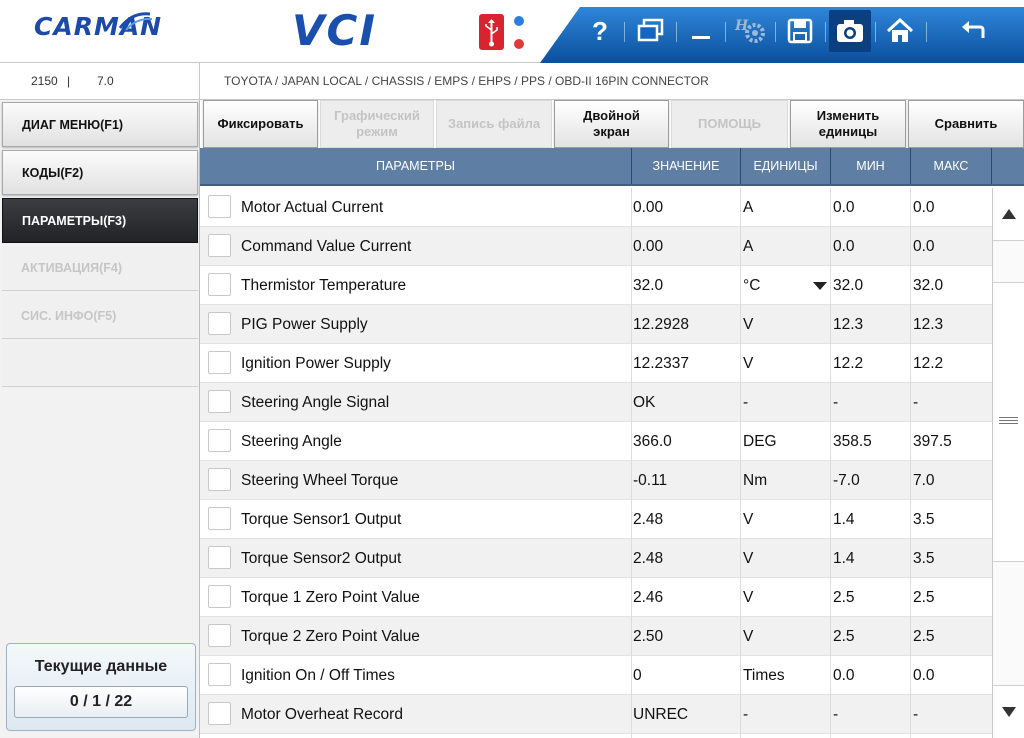 The image size is (1024, 738). I want to click on nav-label: СИС. ИНФО(F5), so click(69, 316).